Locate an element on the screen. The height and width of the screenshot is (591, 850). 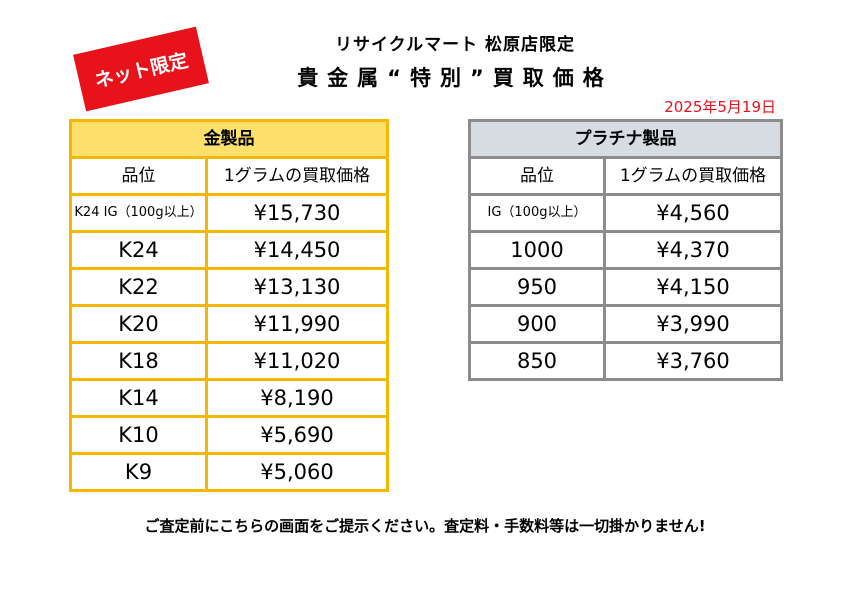
platinum-price-cell: ¥4,370 is located at coordinates (693, 250).